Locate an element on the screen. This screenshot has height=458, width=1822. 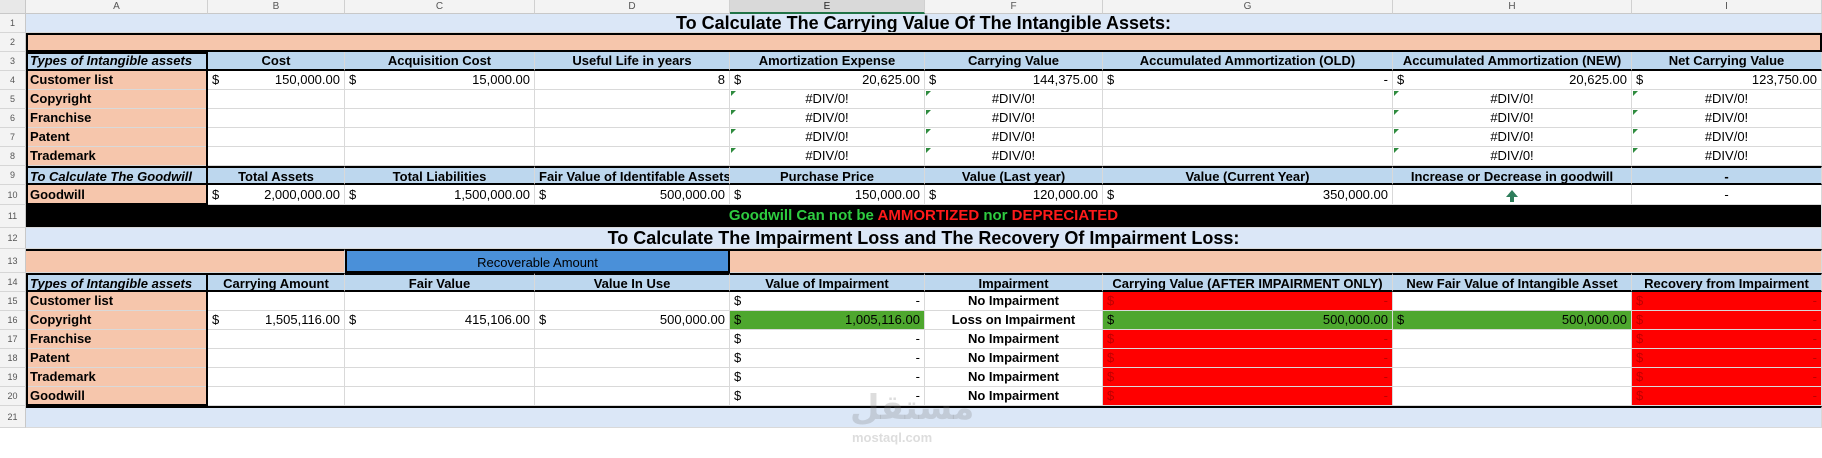
table1-header-1: Cost is located at coordinates (276, 61).